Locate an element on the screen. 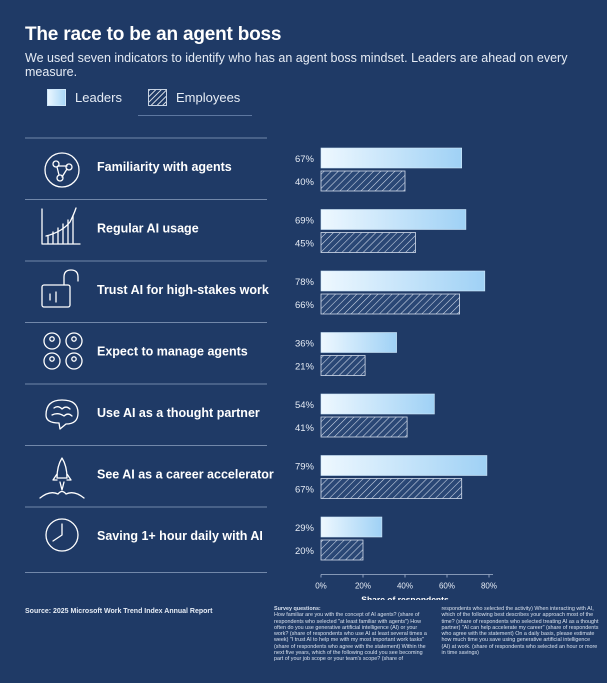 This screenshot has height=683, width=607. category-label: See AI as a career accelerator is located at coordinates (185, 475).